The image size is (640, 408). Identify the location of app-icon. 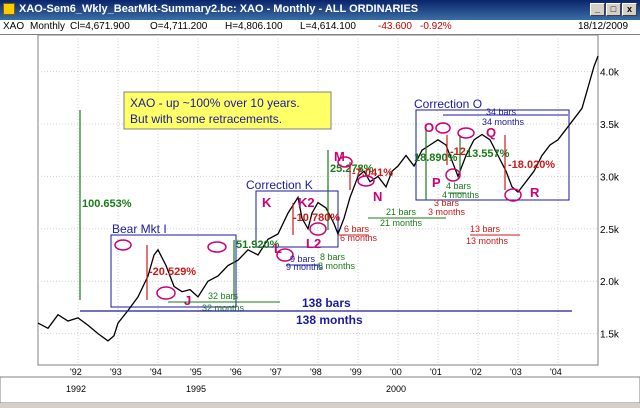
(9, 9).